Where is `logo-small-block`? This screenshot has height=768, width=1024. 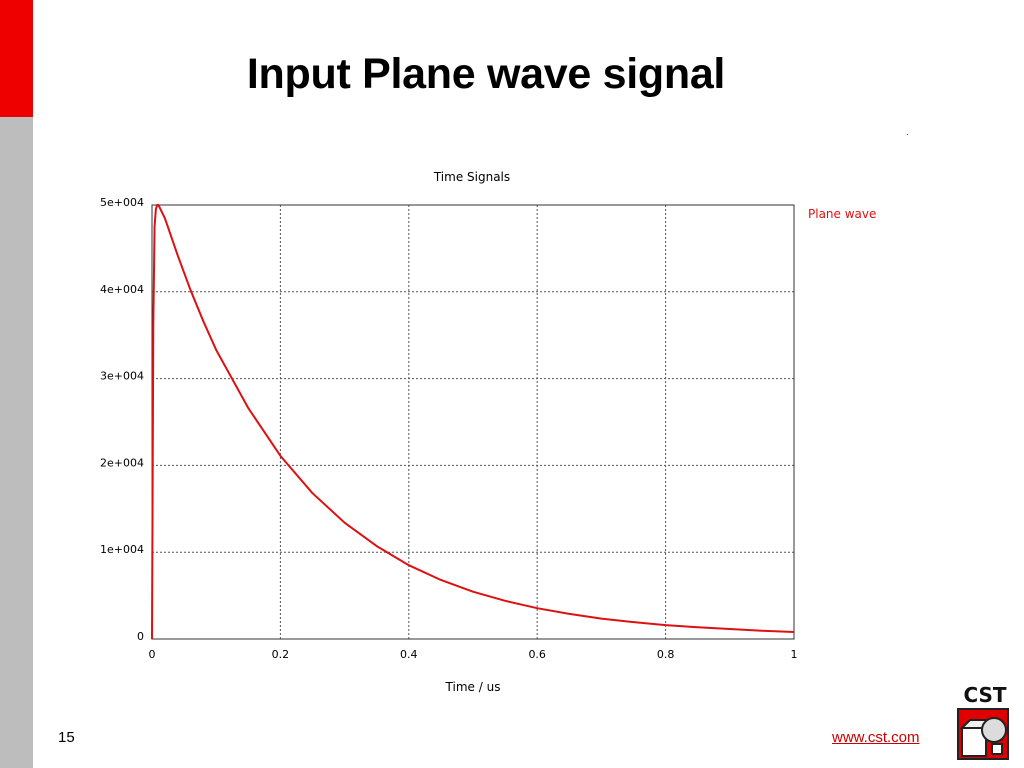
logo-small-block is located at coordinates (997, 749).